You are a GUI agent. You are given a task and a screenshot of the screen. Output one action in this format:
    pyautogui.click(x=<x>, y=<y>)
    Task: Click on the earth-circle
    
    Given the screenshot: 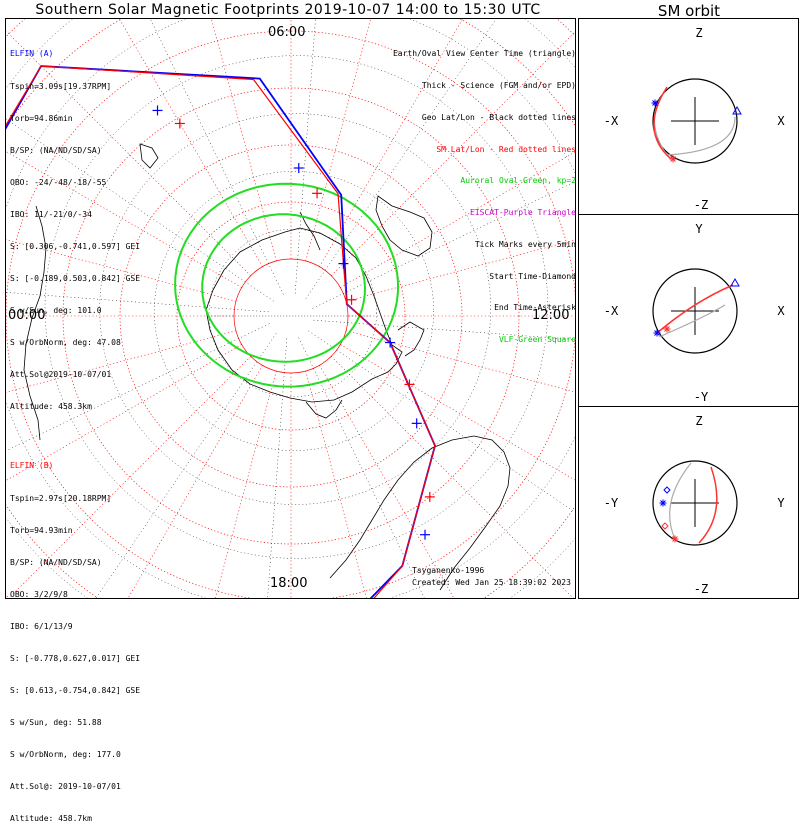 What is the action you would take?
    pyautogui.click(x=695, y=503)
    